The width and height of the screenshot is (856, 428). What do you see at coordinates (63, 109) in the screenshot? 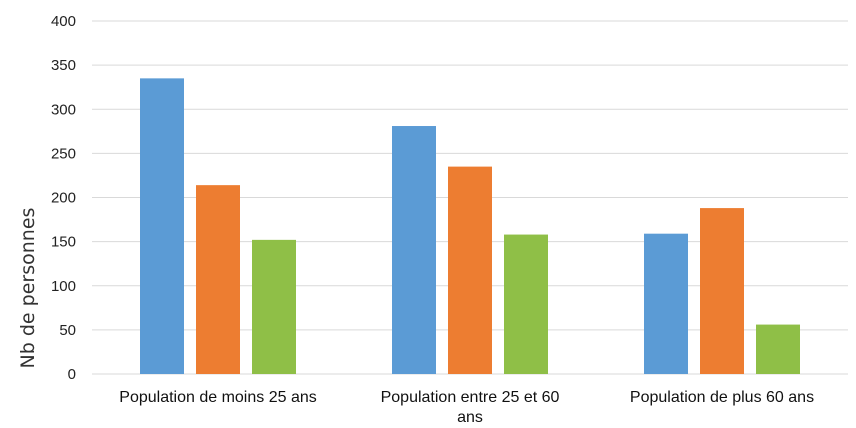
I see `y-tick-label: 300` at bounding box center [63, 109].